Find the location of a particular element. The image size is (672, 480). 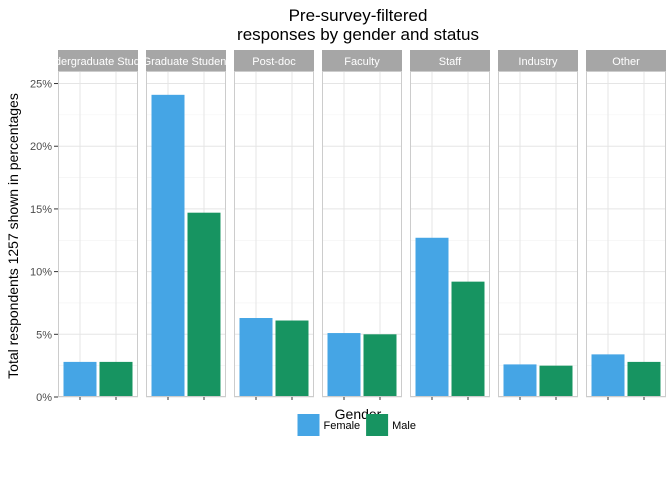

y-tick-label: 5% is located at coordinates (44, 335).